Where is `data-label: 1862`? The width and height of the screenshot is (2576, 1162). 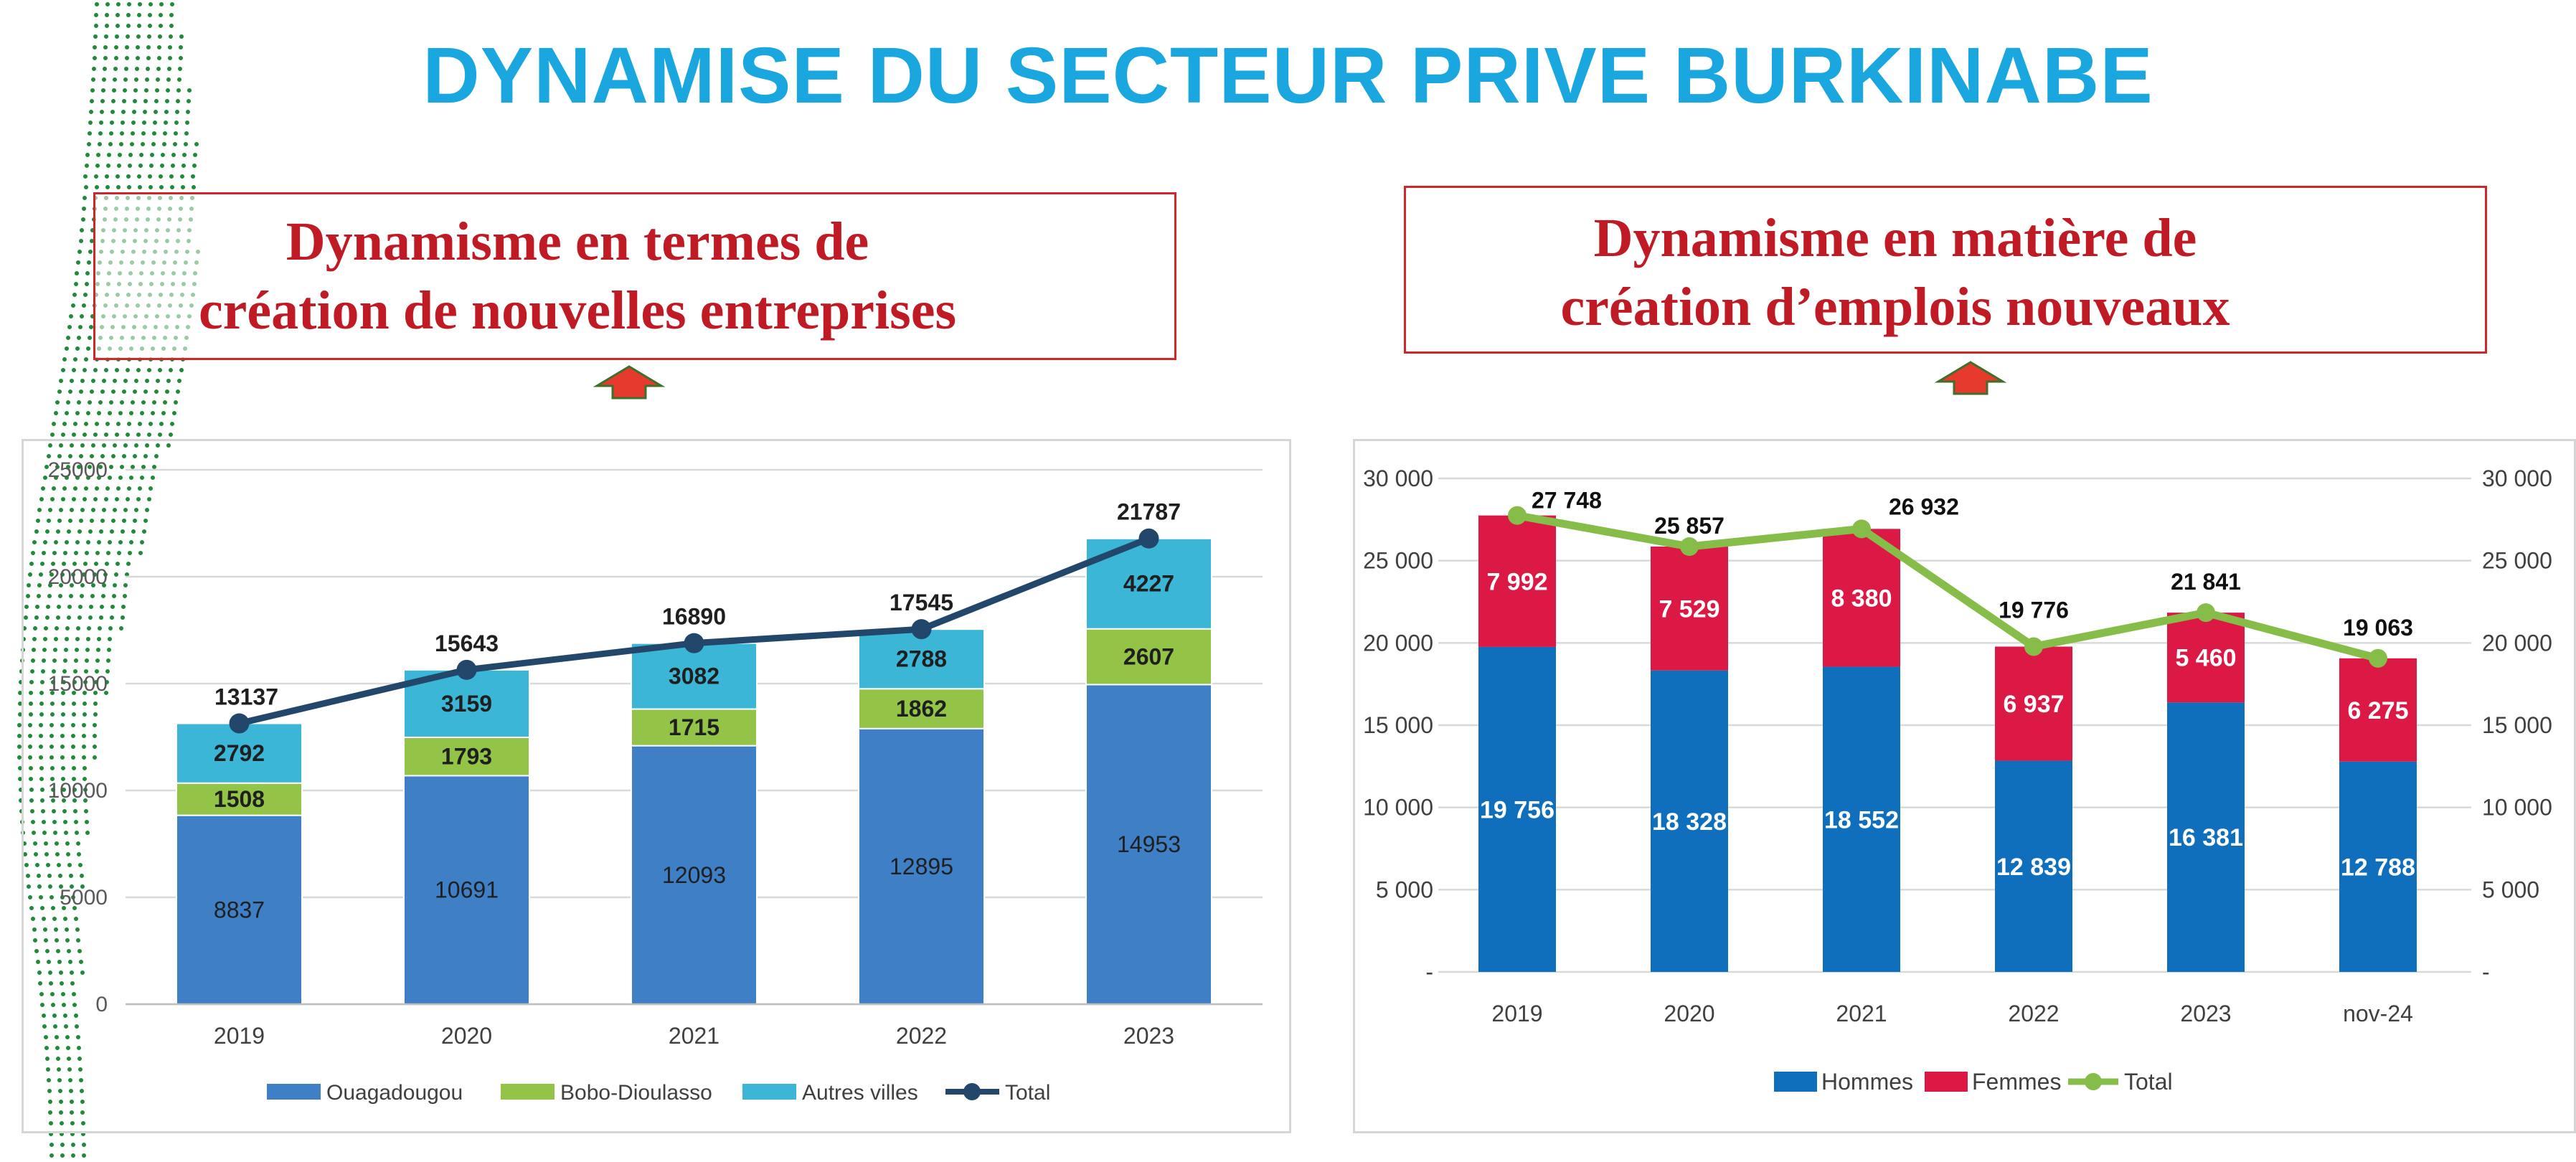 data-label: 1862 is located at coordinates (921, 709).